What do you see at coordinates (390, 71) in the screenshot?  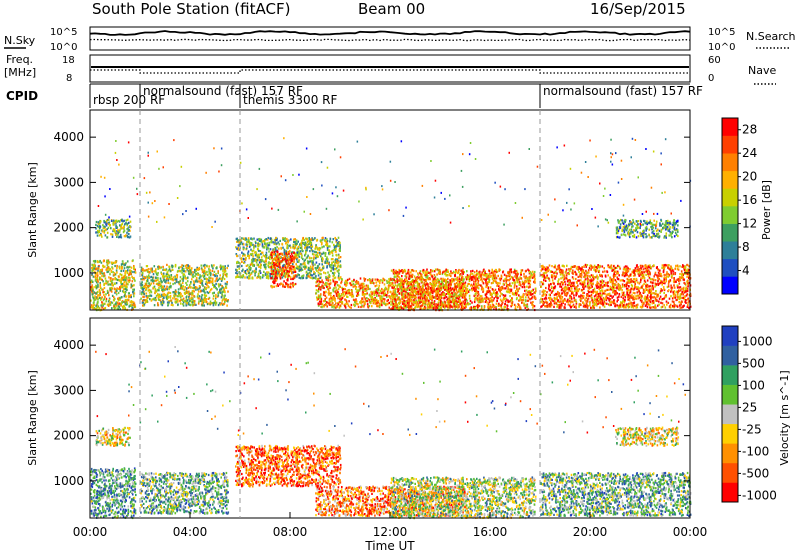 I see `nave-line` at bounding box center [390, 71].